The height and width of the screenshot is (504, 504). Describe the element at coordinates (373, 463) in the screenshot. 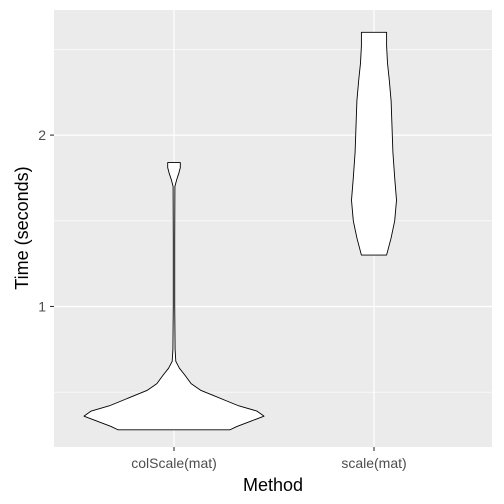

I see `x-tick-label: scale(mat)` at that location.